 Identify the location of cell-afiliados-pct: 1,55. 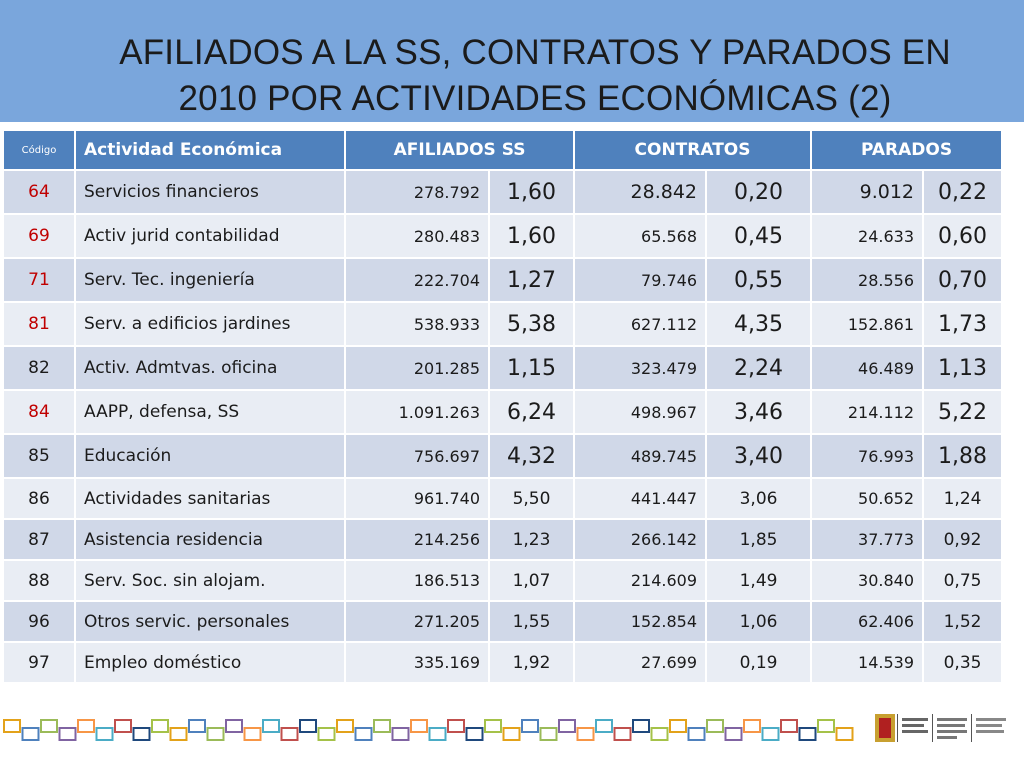
(531, 621).